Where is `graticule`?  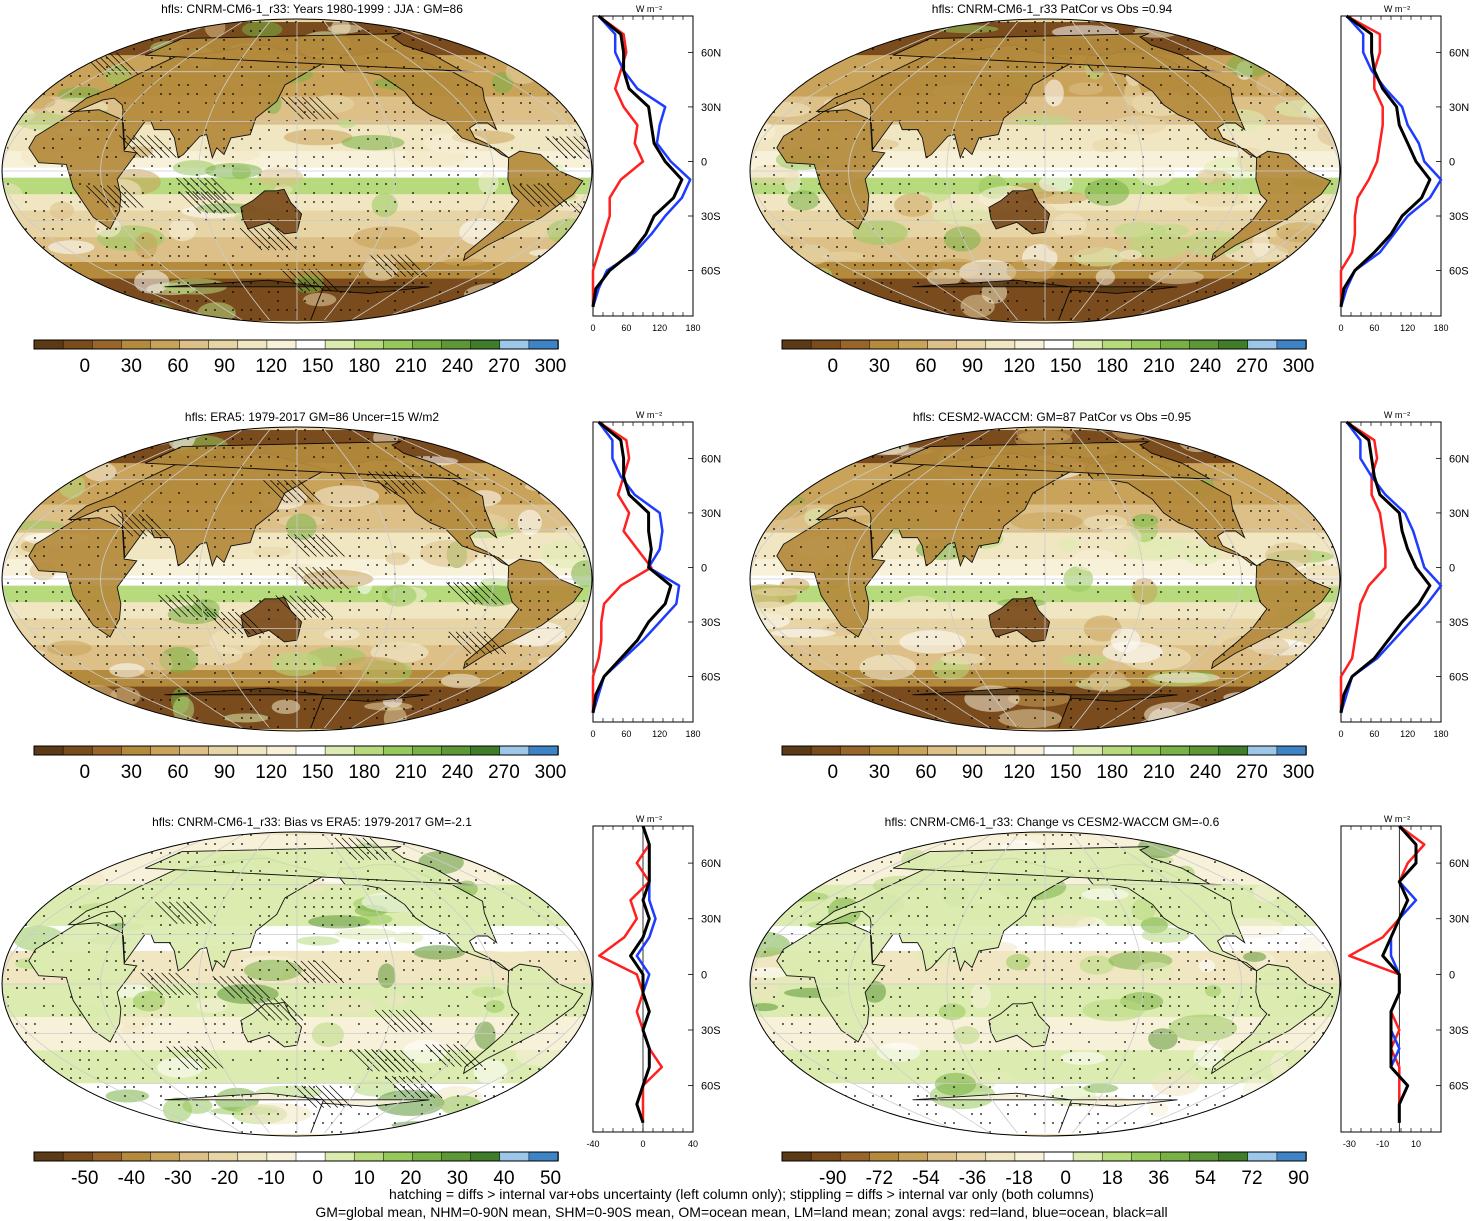 graticule is located at coordinates (297, 171).